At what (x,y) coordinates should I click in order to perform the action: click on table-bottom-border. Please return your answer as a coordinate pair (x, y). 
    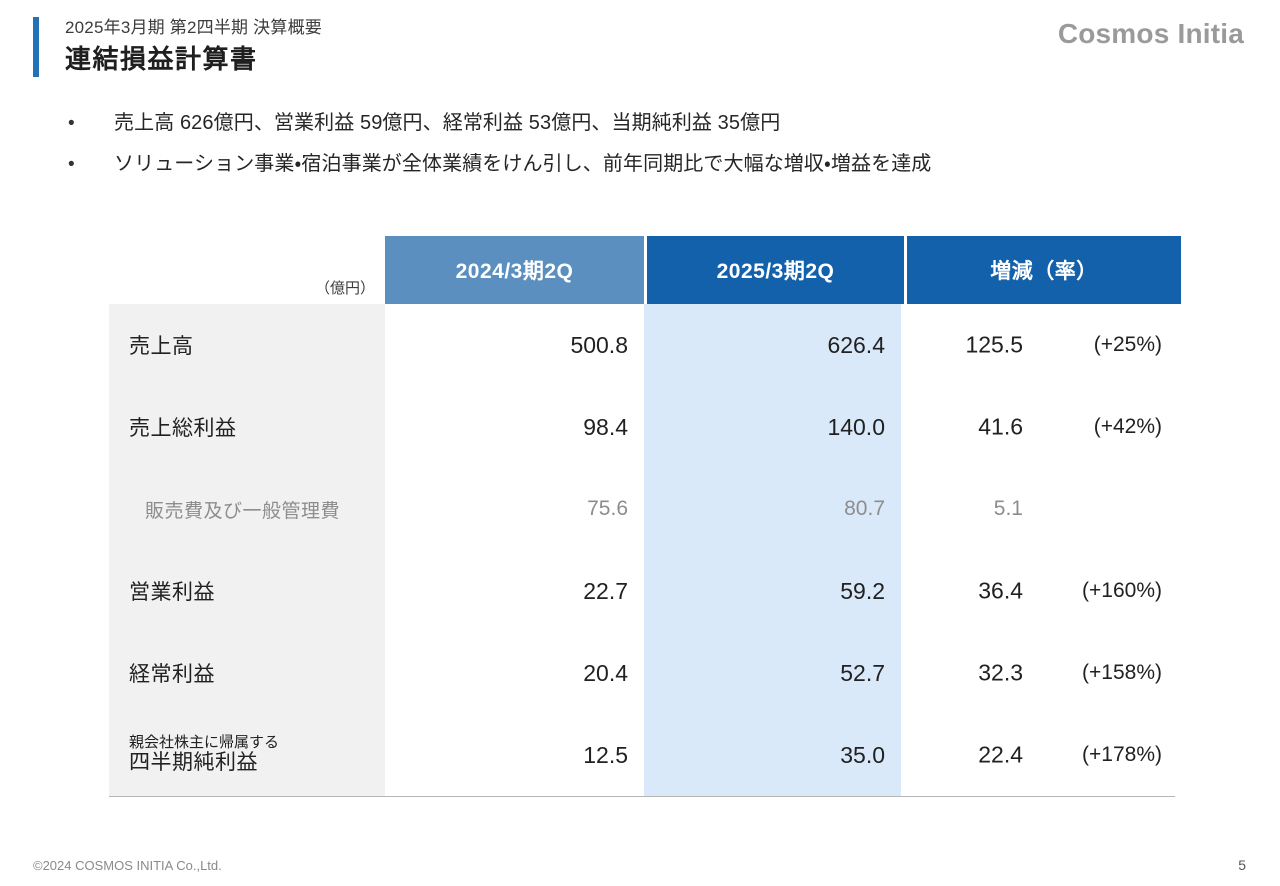
    Looking at the image, I should click on (642, 796).